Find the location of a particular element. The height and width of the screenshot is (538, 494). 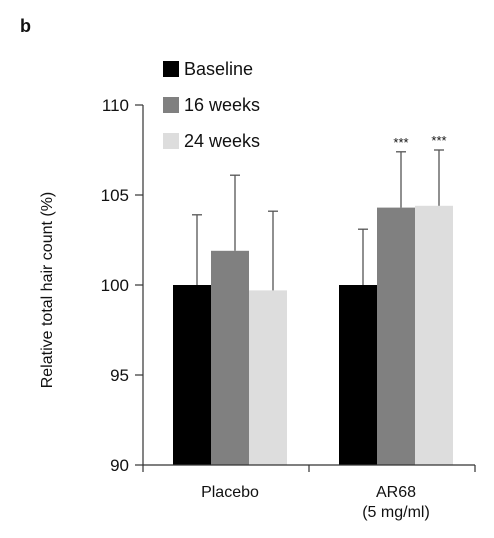

legend: Baseline 16 weeks 24 weeks is located at coordinates (211, 105).